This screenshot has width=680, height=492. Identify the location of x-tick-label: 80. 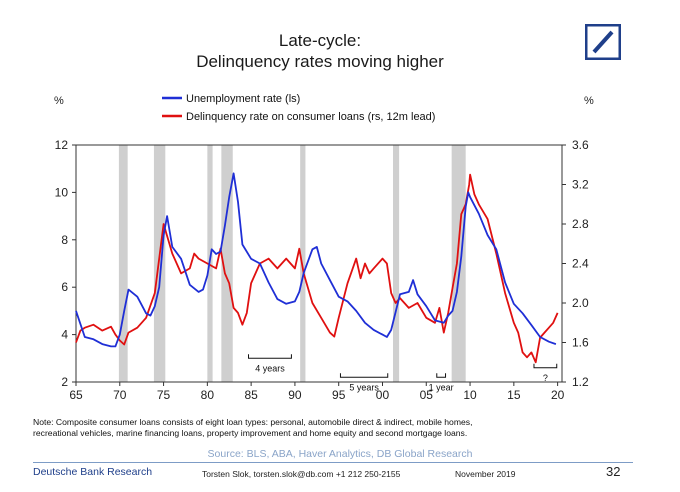
(208, 395).